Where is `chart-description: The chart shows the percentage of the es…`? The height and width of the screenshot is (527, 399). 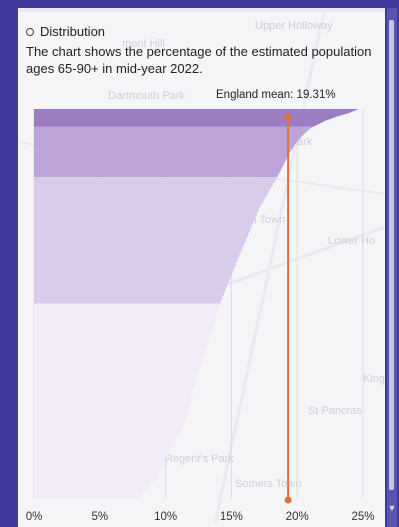
chart-description: The chart shows the percentage of the es… is located at coordinates (199, 60).